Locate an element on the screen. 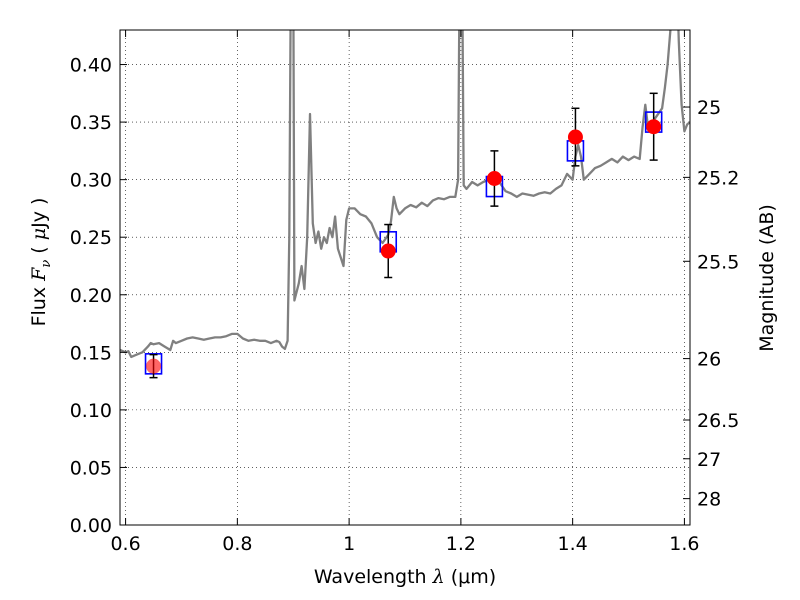 The height and width of the screenshot is (600, 800). y-tick-label-3: 0.15 is located at coordinates (91, 353).